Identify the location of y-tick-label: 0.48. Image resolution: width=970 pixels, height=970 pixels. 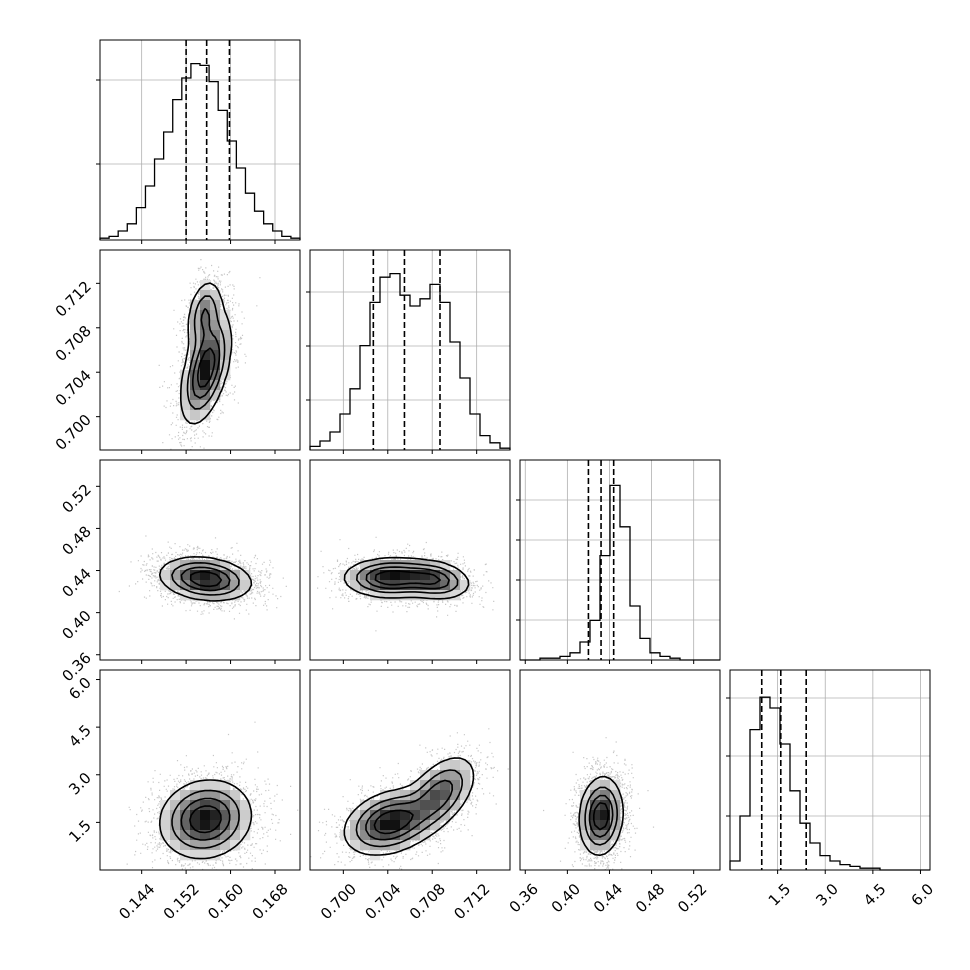
(76, 541).